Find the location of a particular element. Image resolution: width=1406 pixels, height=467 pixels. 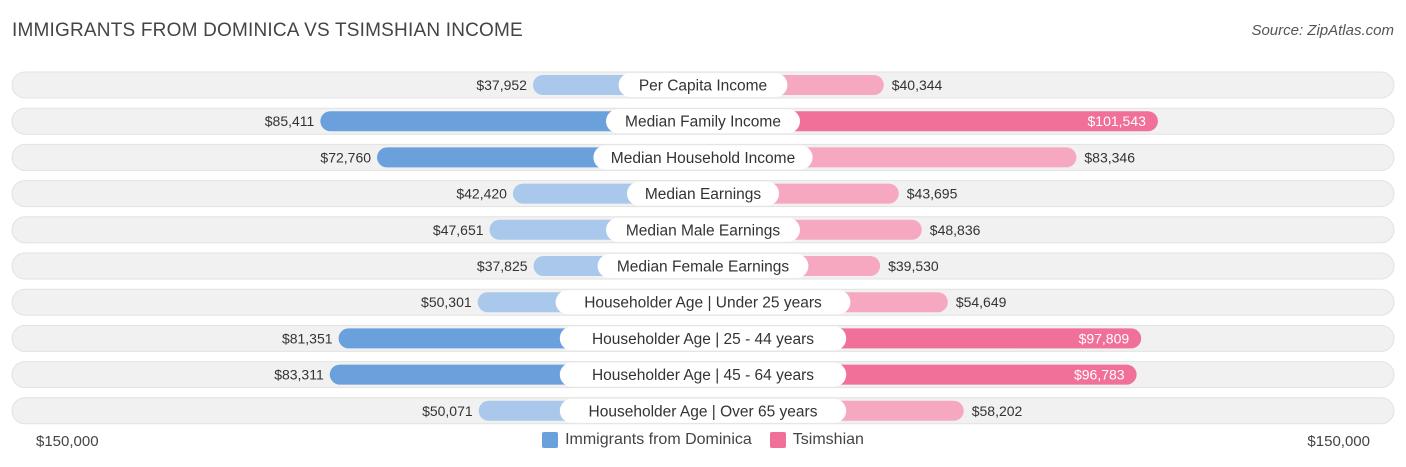

legend-swatch-left is located at coordinates (550, 440).